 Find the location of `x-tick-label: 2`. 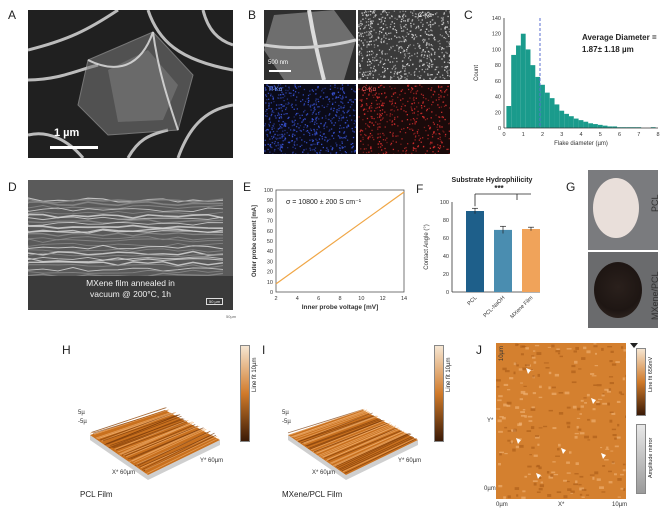

x-tick-label: 2 is located at coordinates (275, 299).